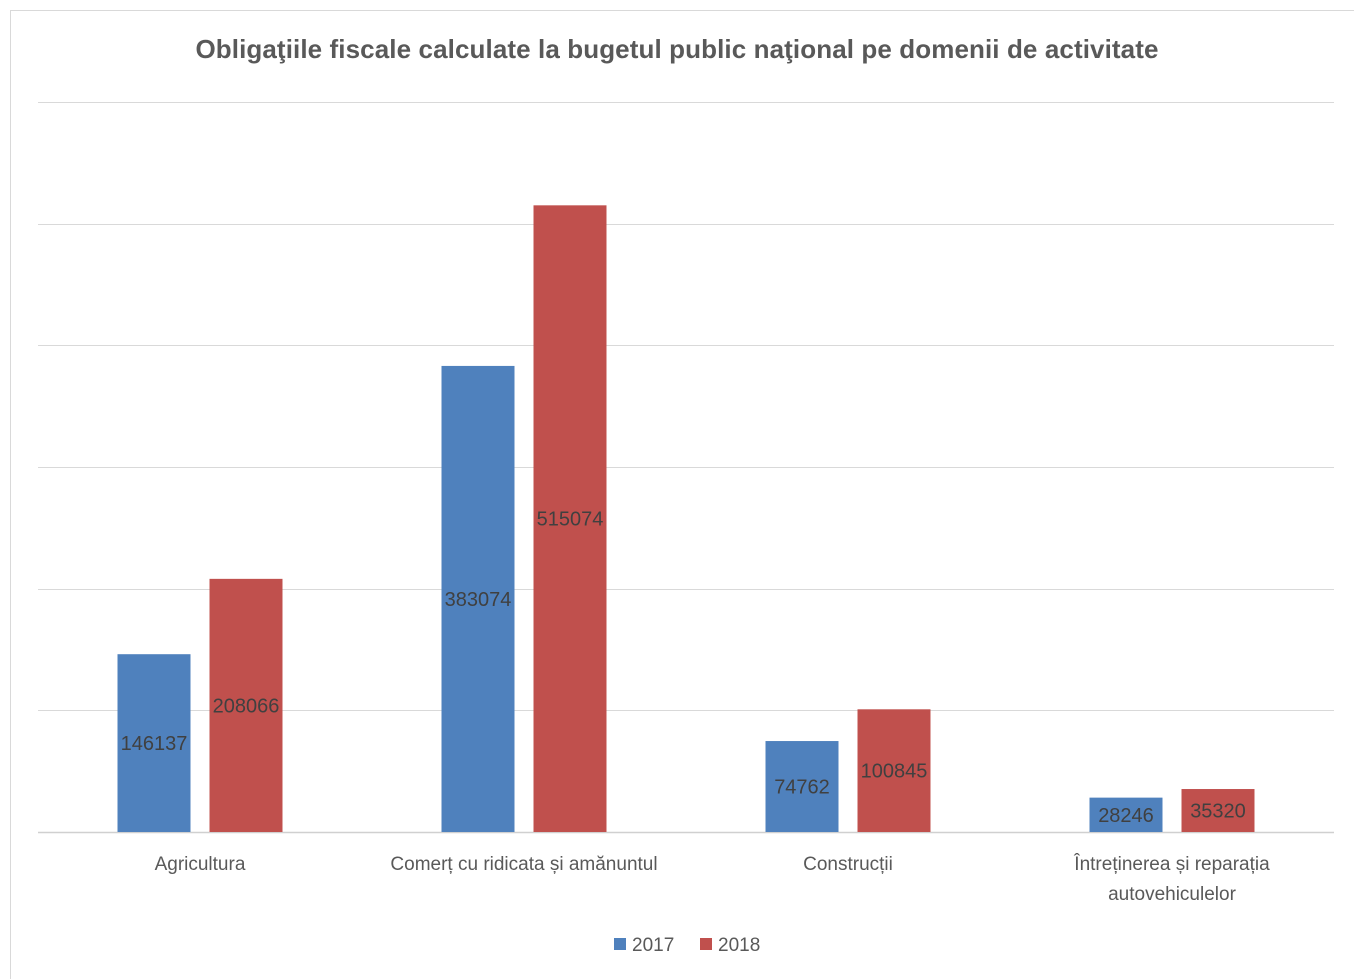  I want to click on legend-label: 2017, so click(653, 945).